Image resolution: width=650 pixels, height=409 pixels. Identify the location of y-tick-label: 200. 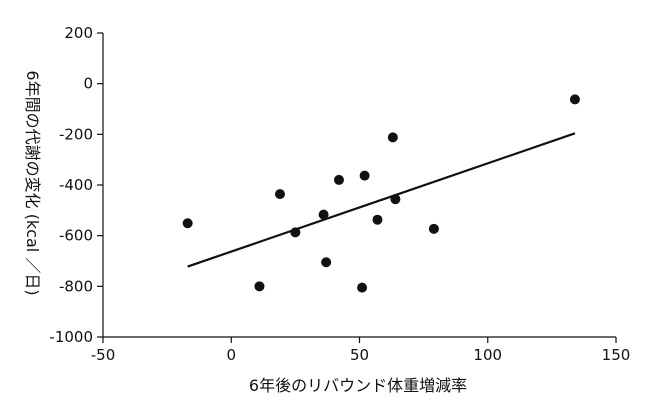
(78, 33).